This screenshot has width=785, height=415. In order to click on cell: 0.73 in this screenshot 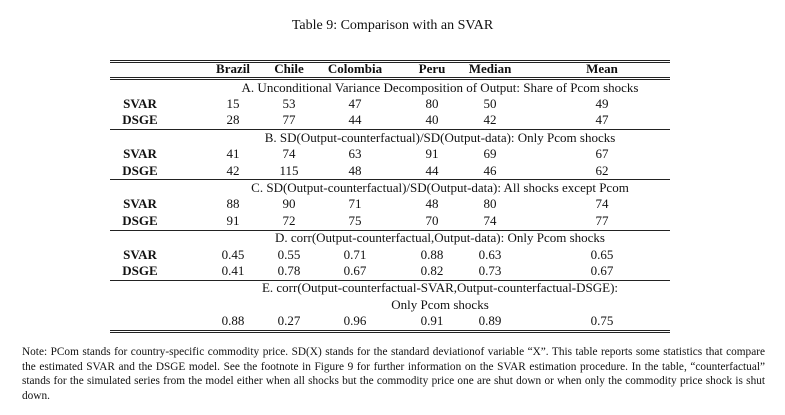, I will do `click(490, 270)`.